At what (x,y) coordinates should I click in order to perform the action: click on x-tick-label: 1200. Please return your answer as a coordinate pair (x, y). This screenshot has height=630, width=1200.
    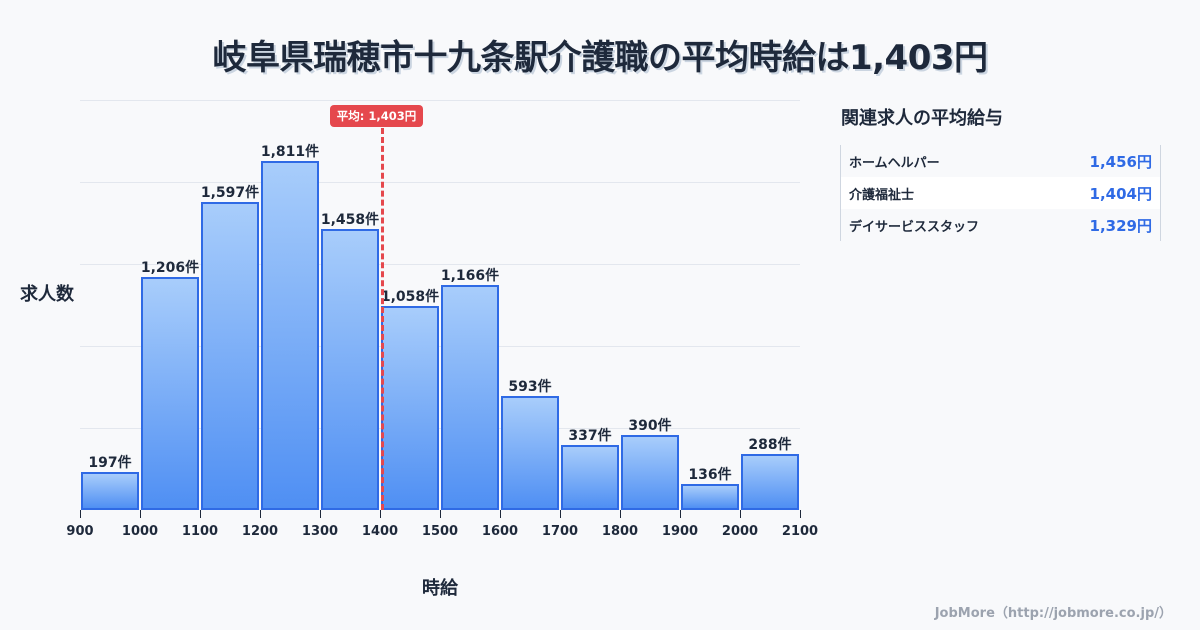
    Looking at the image, I should click on (260, 531).